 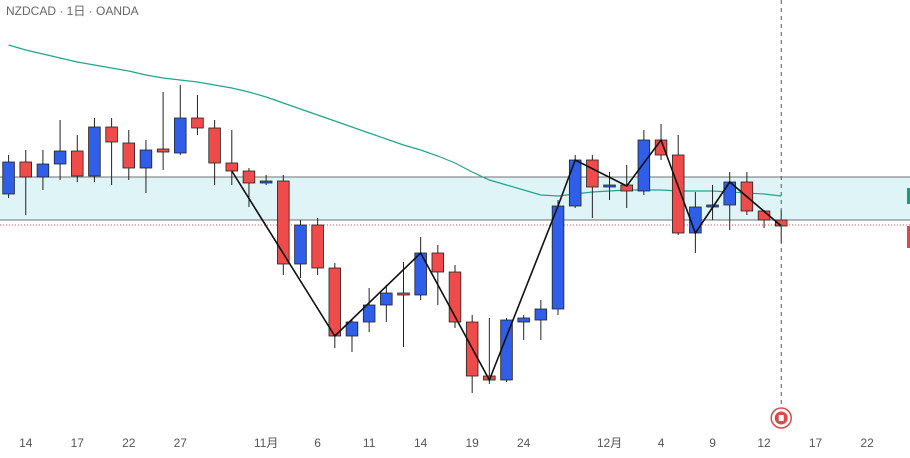 I want to click on event-marker-flag, so click(x=781, y=418).